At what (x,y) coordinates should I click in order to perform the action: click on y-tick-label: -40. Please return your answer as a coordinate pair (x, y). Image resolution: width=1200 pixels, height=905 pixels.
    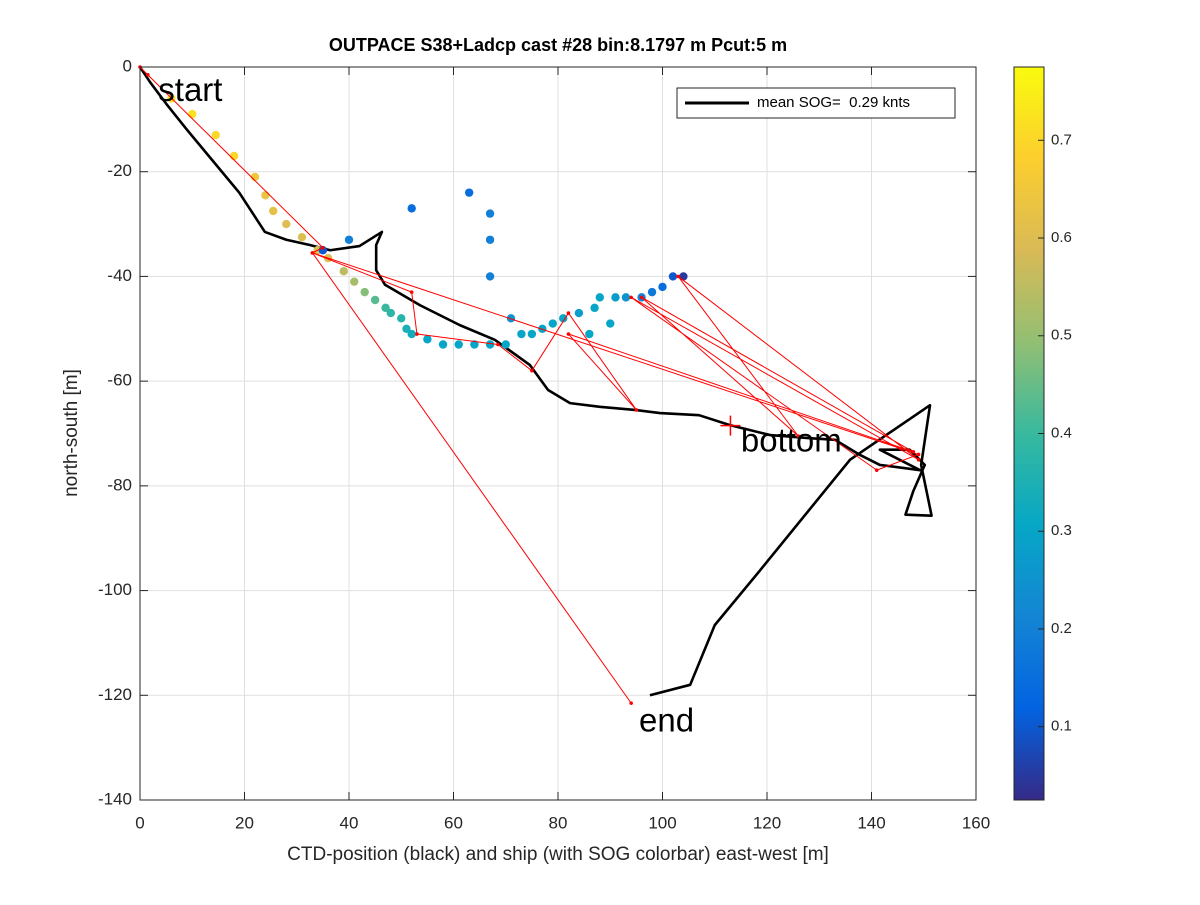
    Looking at the image, I should click on (119, 275).